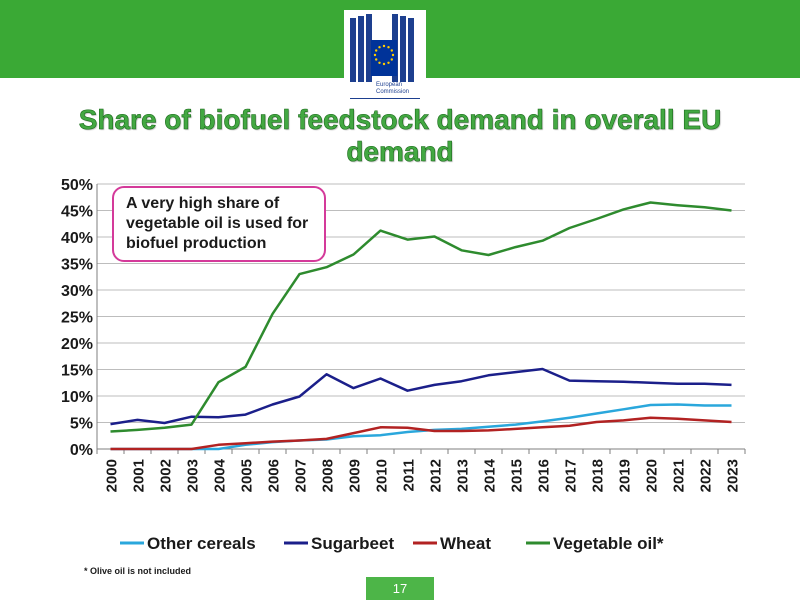  I want to click on x-tick-label: 2003, so click(193, 475).